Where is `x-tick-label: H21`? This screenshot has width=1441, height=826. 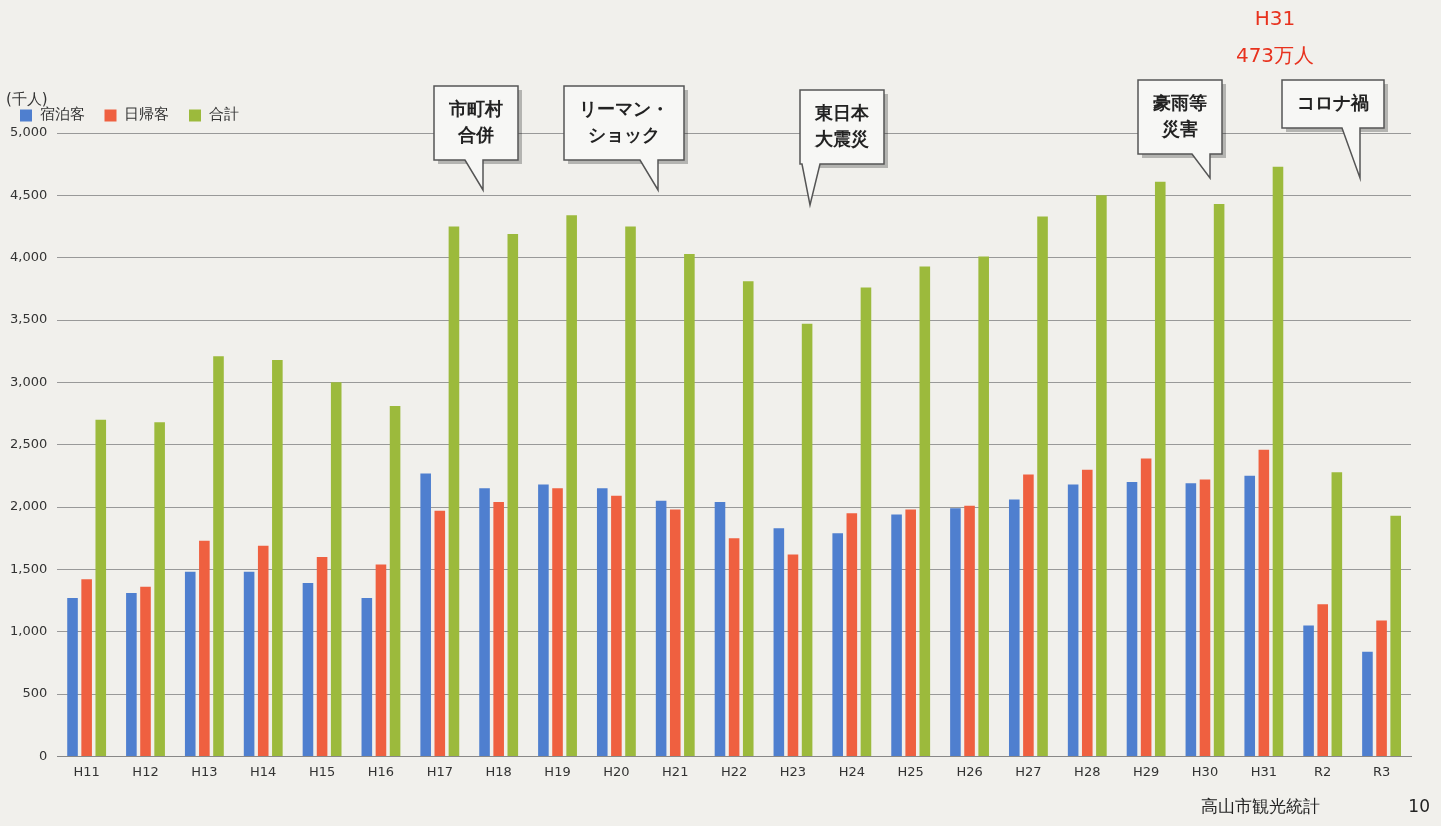
x-tick-label: H21 is located at coordinates (675, 771).